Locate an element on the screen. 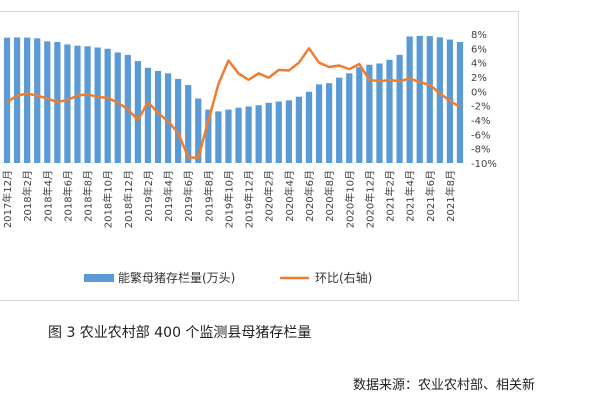 The image size is (600, 400). legend-label-line: 环比(右轴) is located at coordinates (343, 277).